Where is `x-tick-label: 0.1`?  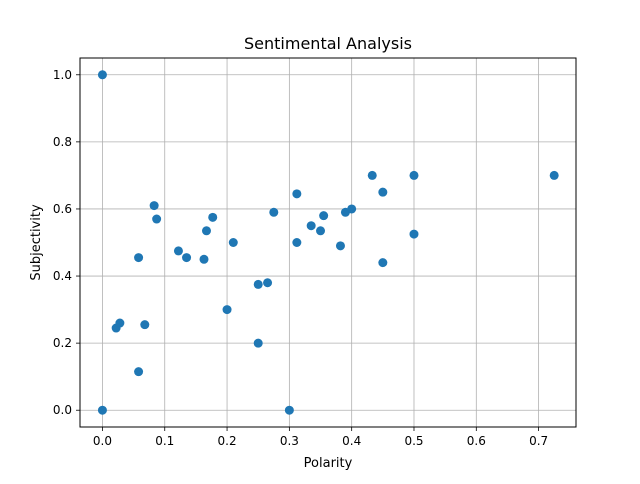
x-tick-label: 0.1 is located at coordinates (164, 441).